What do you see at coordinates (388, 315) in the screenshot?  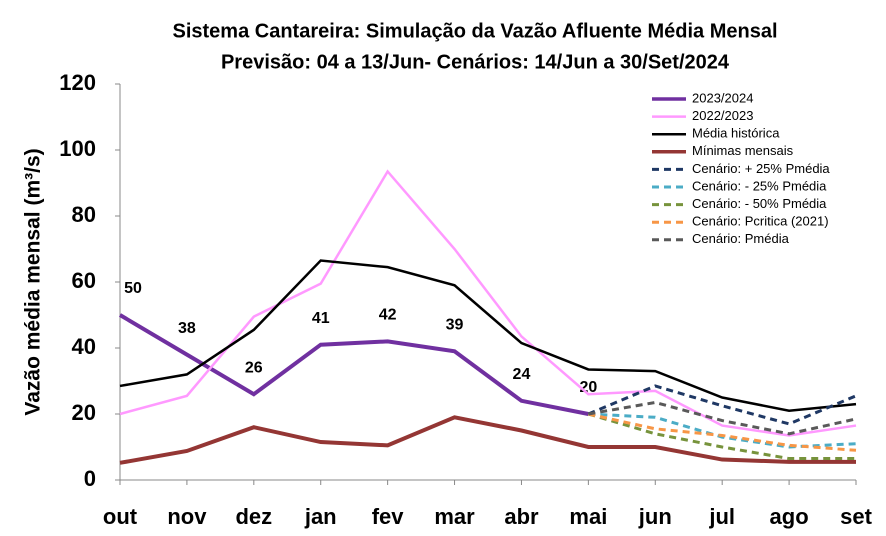 I see `data-label: 42` at bounding box center [388, 315].